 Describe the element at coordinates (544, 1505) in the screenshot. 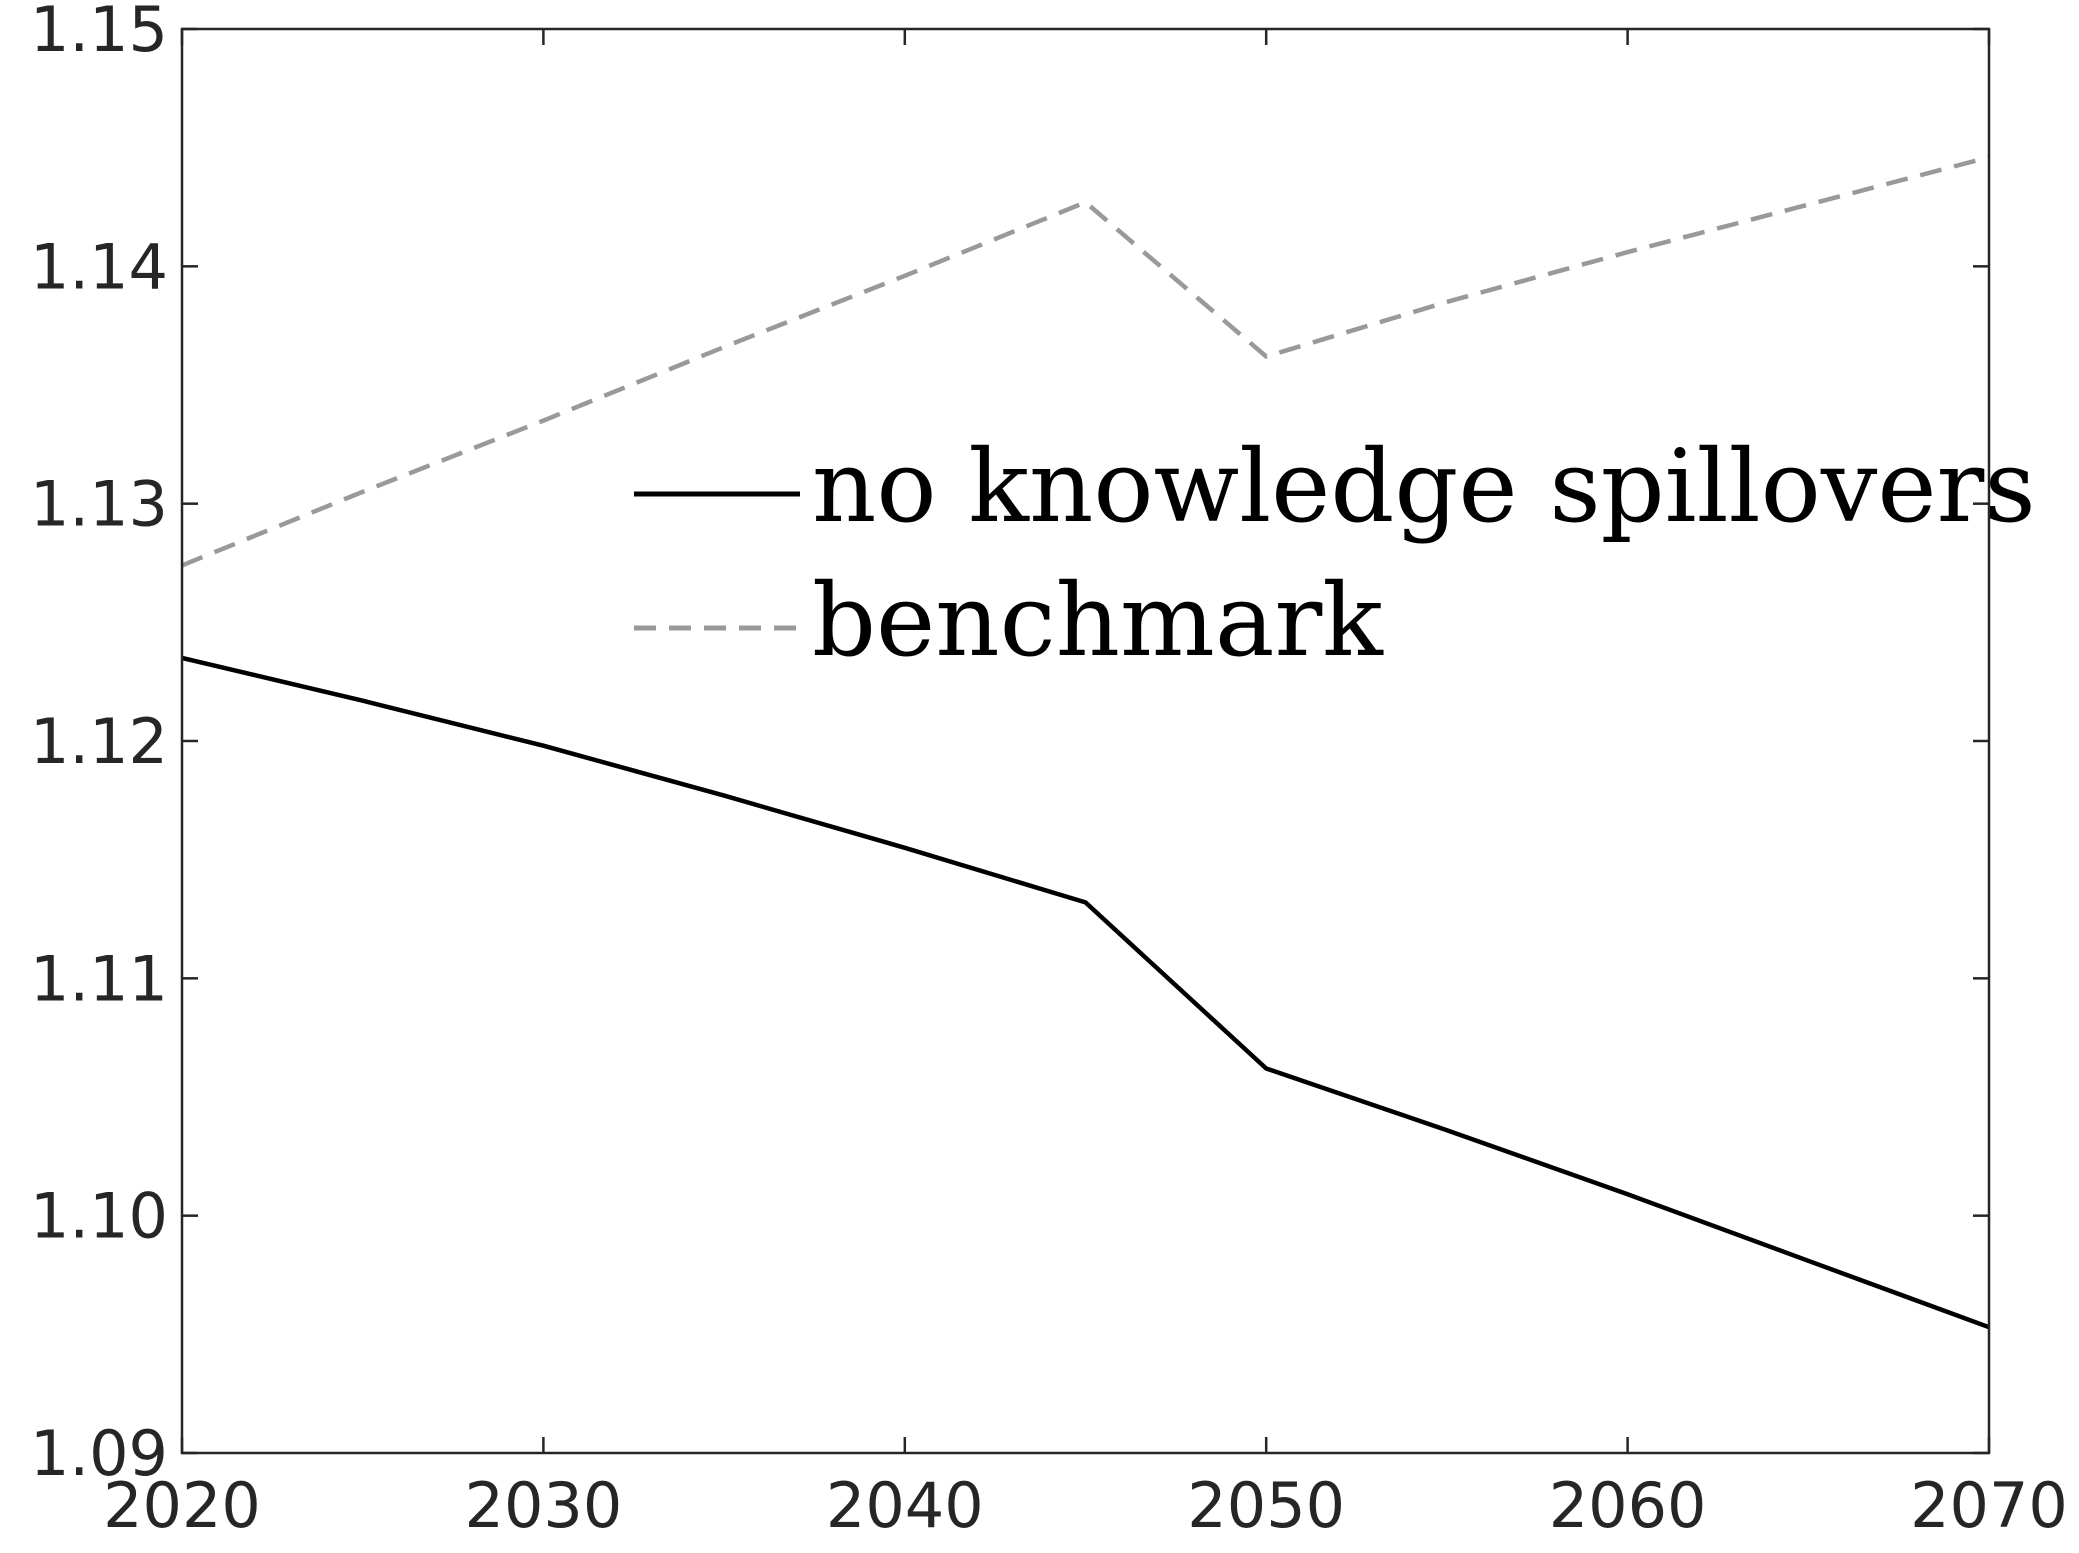

I see `x-tick-label: 2030` at that location.